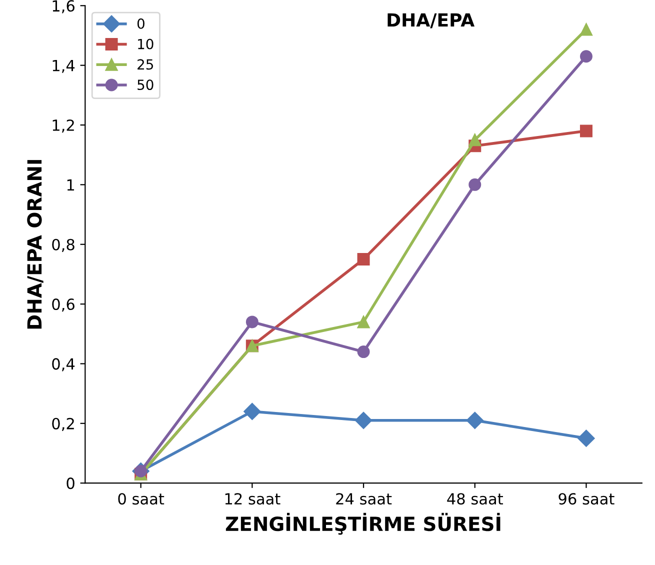 Image resolution: width=655 pixels, height=565 pixels. What do you see at coordinates (146, 85) in the screenshot?
I see `legend-label: 50` at bounding box center [146, 85].